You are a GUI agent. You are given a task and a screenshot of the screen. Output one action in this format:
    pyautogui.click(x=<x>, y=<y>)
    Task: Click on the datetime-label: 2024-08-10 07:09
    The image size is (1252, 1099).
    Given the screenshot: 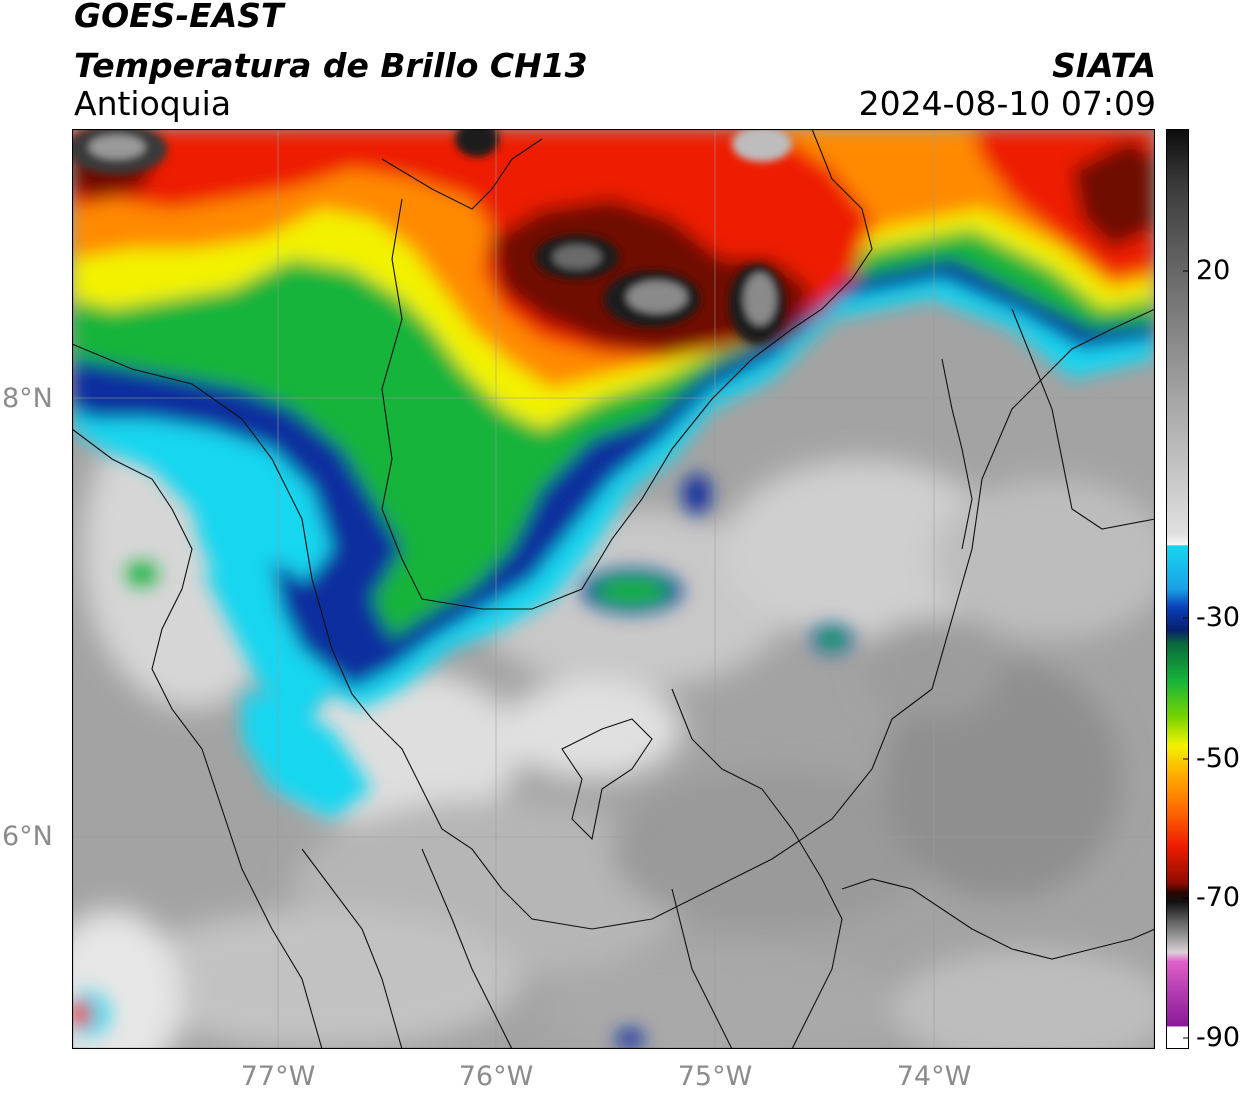 What is the action you would take?
    pyautogui.click(x=1007, y=103)
    